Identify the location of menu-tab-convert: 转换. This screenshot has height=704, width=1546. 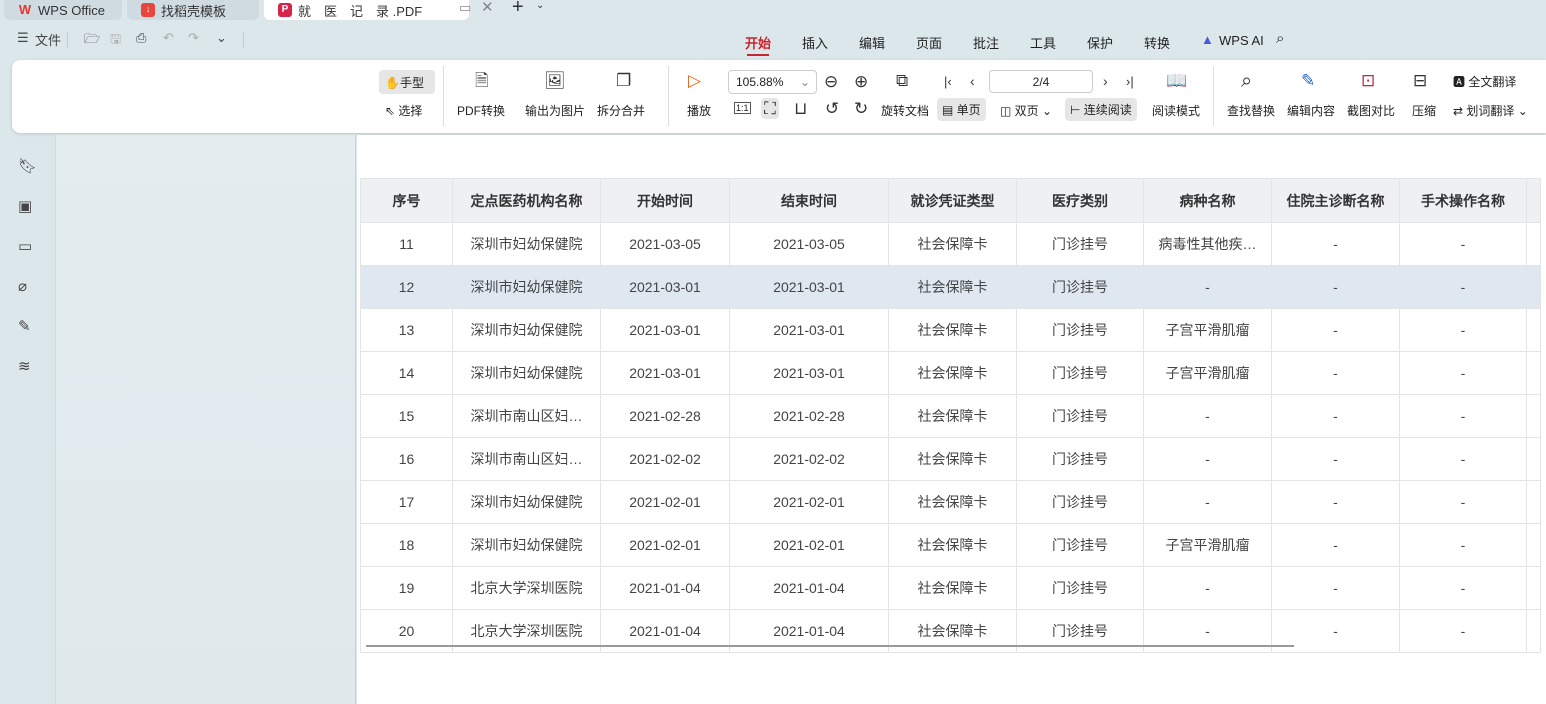
(1157, 43).